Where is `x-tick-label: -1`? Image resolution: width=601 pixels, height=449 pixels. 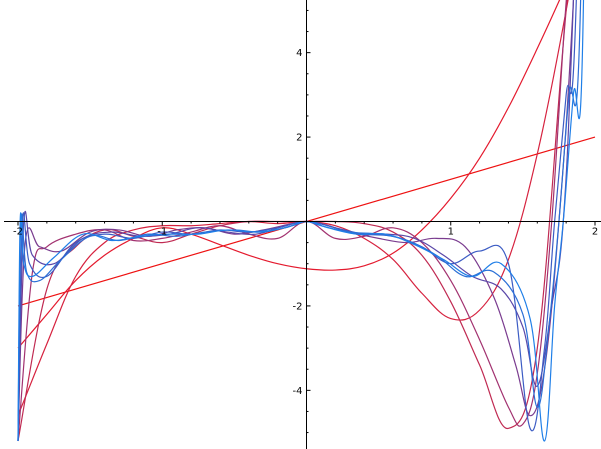
x-tick-label: -1 is located at coordinates (162, 232).